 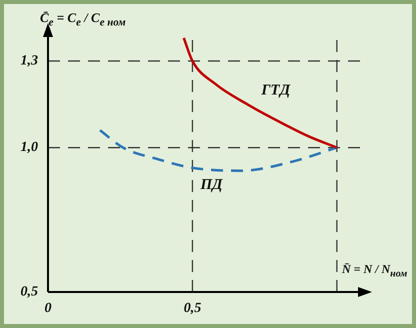 I want to click on x-tick-label: 0, so click(x=48, y=308).